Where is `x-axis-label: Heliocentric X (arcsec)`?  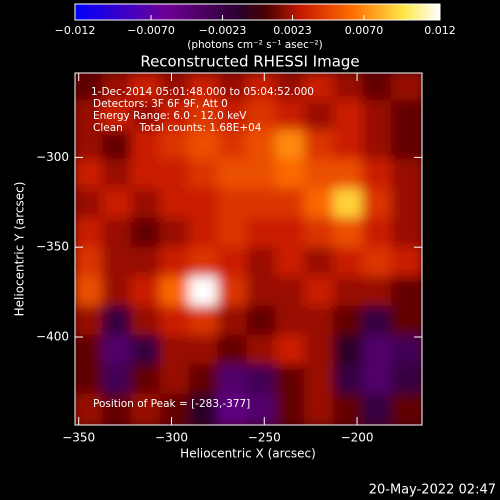
x-axis-label: Heliocentric X (arcsec) is located at coordinates (248, 454).